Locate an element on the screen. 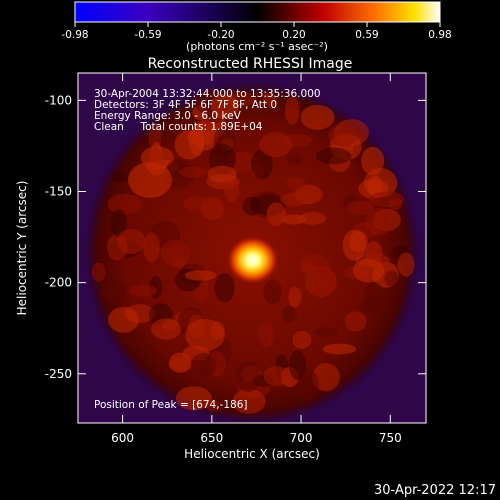 The height and width of the screenshot is (500, 500). colorbar-tick-label: 0.59 is located at coordinates (366, 35).